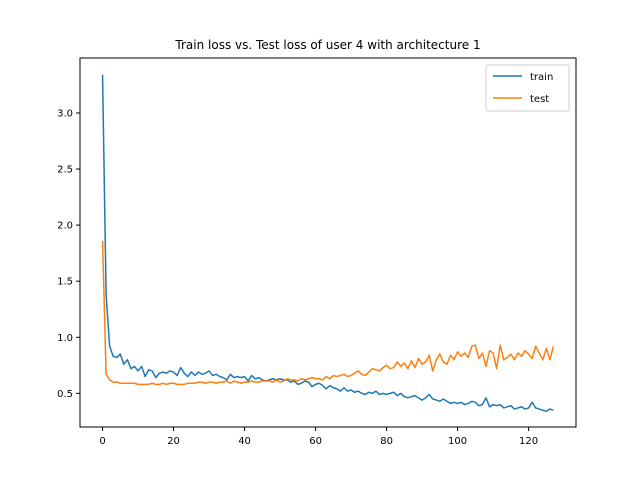 This screenshot has height=480, width=640. What do you see at coordinates (457, 441) in the screenshot?
I see `x-tick-label: 100` at bounding box center [457, 441].